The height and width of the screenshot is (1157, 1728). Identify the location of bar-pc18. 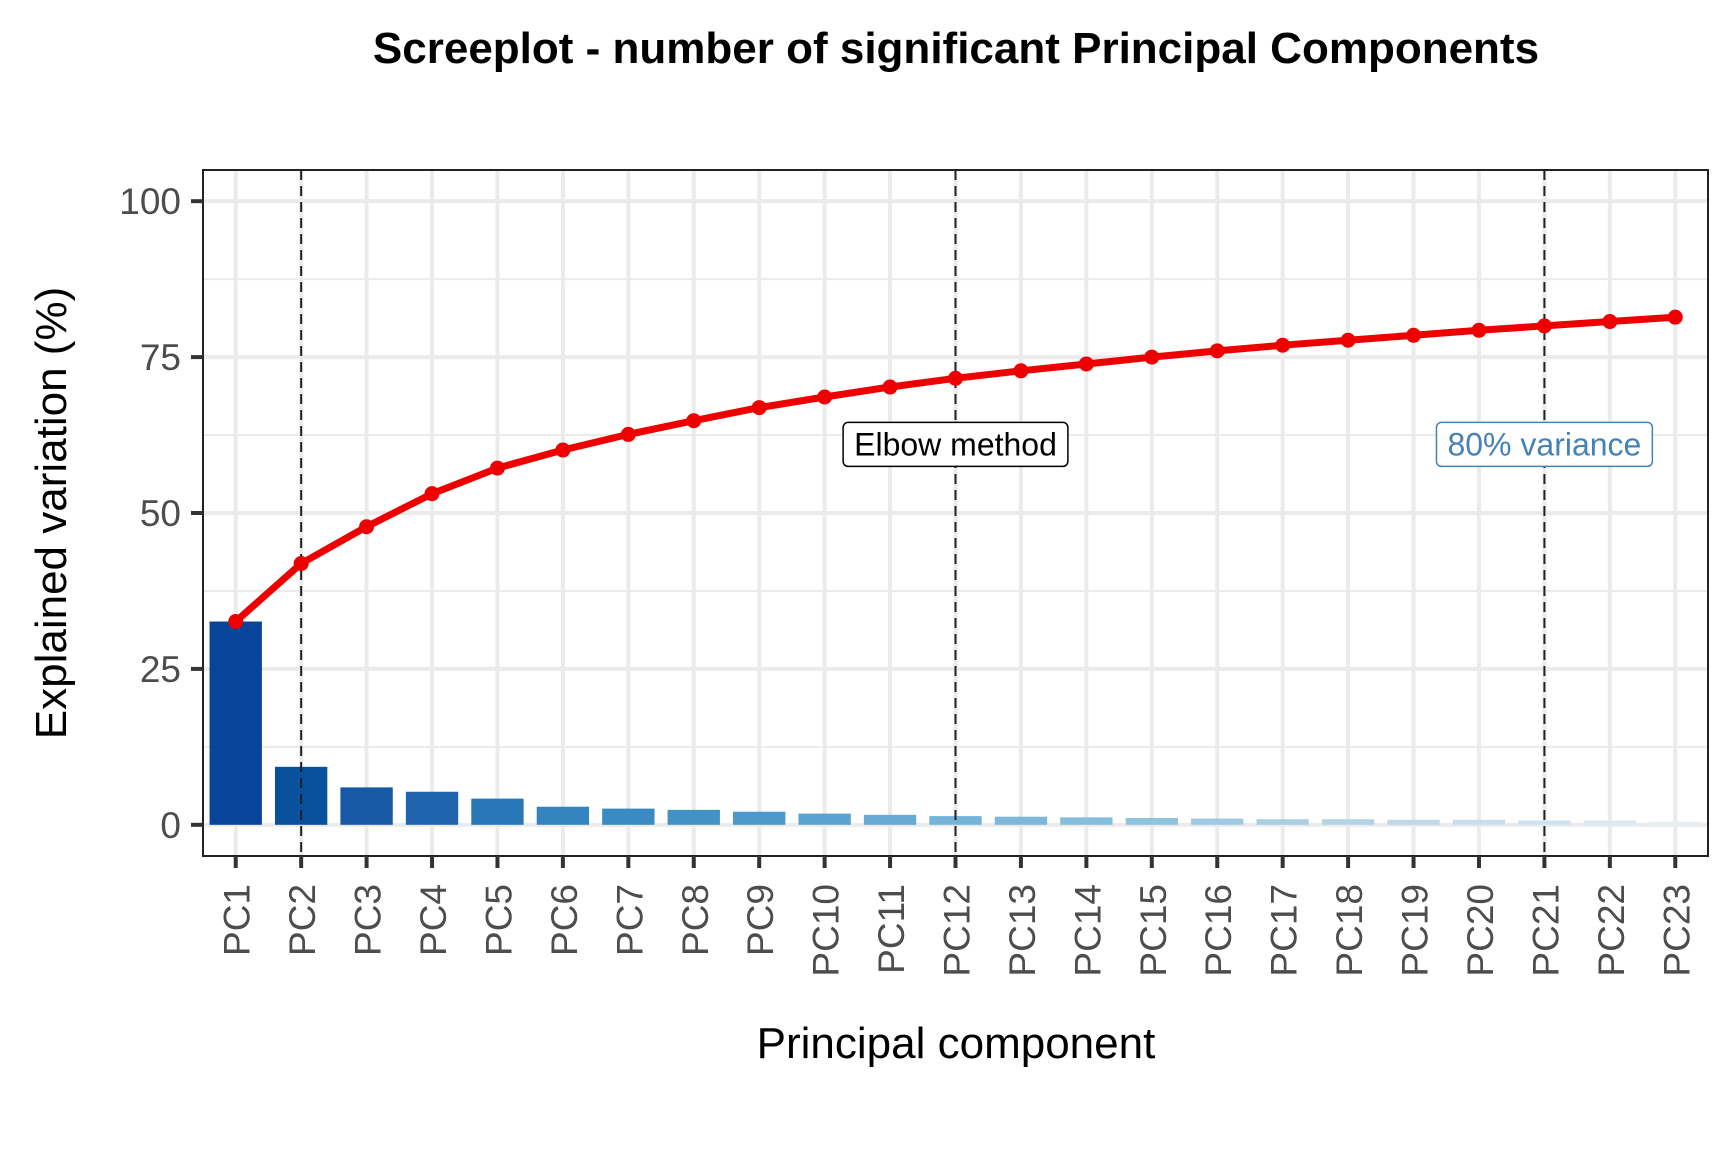
(1348, 822).